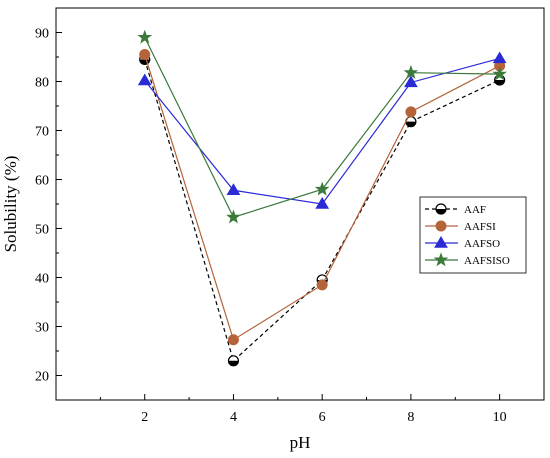  What do you see at coordinates (473, 235) in the screenshot?
I see `legend: AAF AAFSI AAFSO AAFSISO` at bounding box center [473, 235].